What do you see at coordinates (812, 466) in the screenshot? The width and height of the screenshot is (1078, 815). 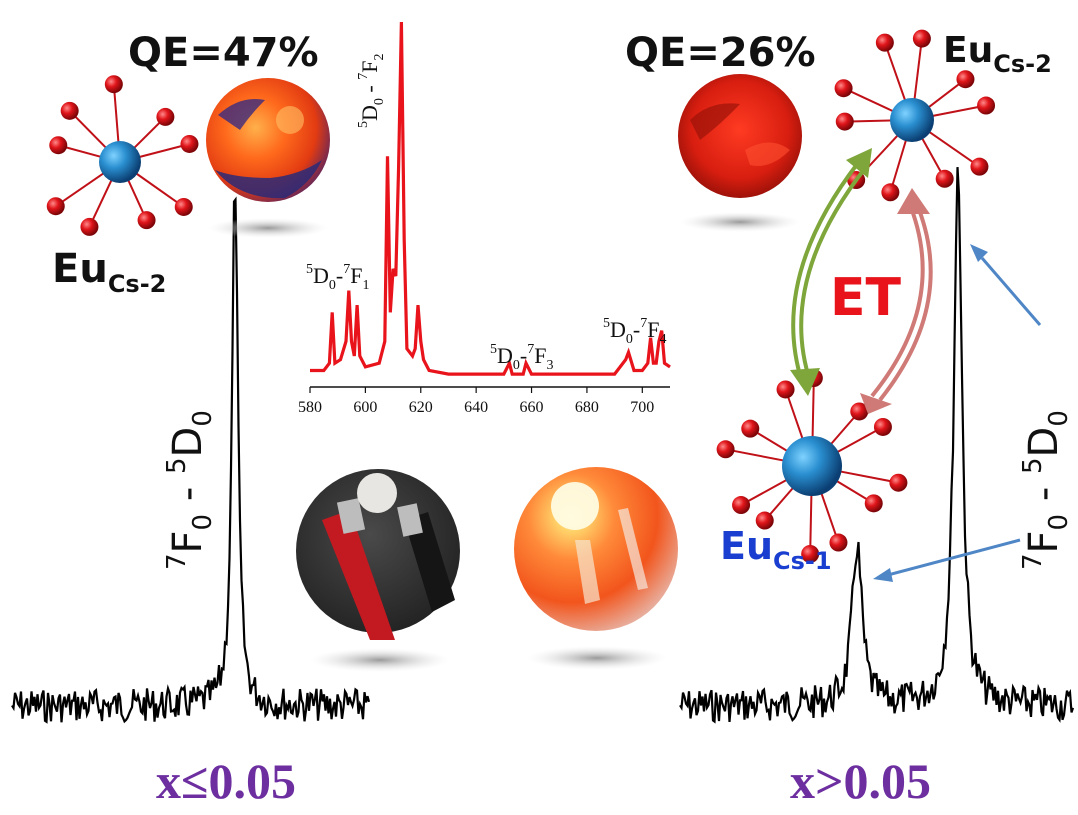 I see `right-eu-cs1-cluster` at bounding box center [812, 466].